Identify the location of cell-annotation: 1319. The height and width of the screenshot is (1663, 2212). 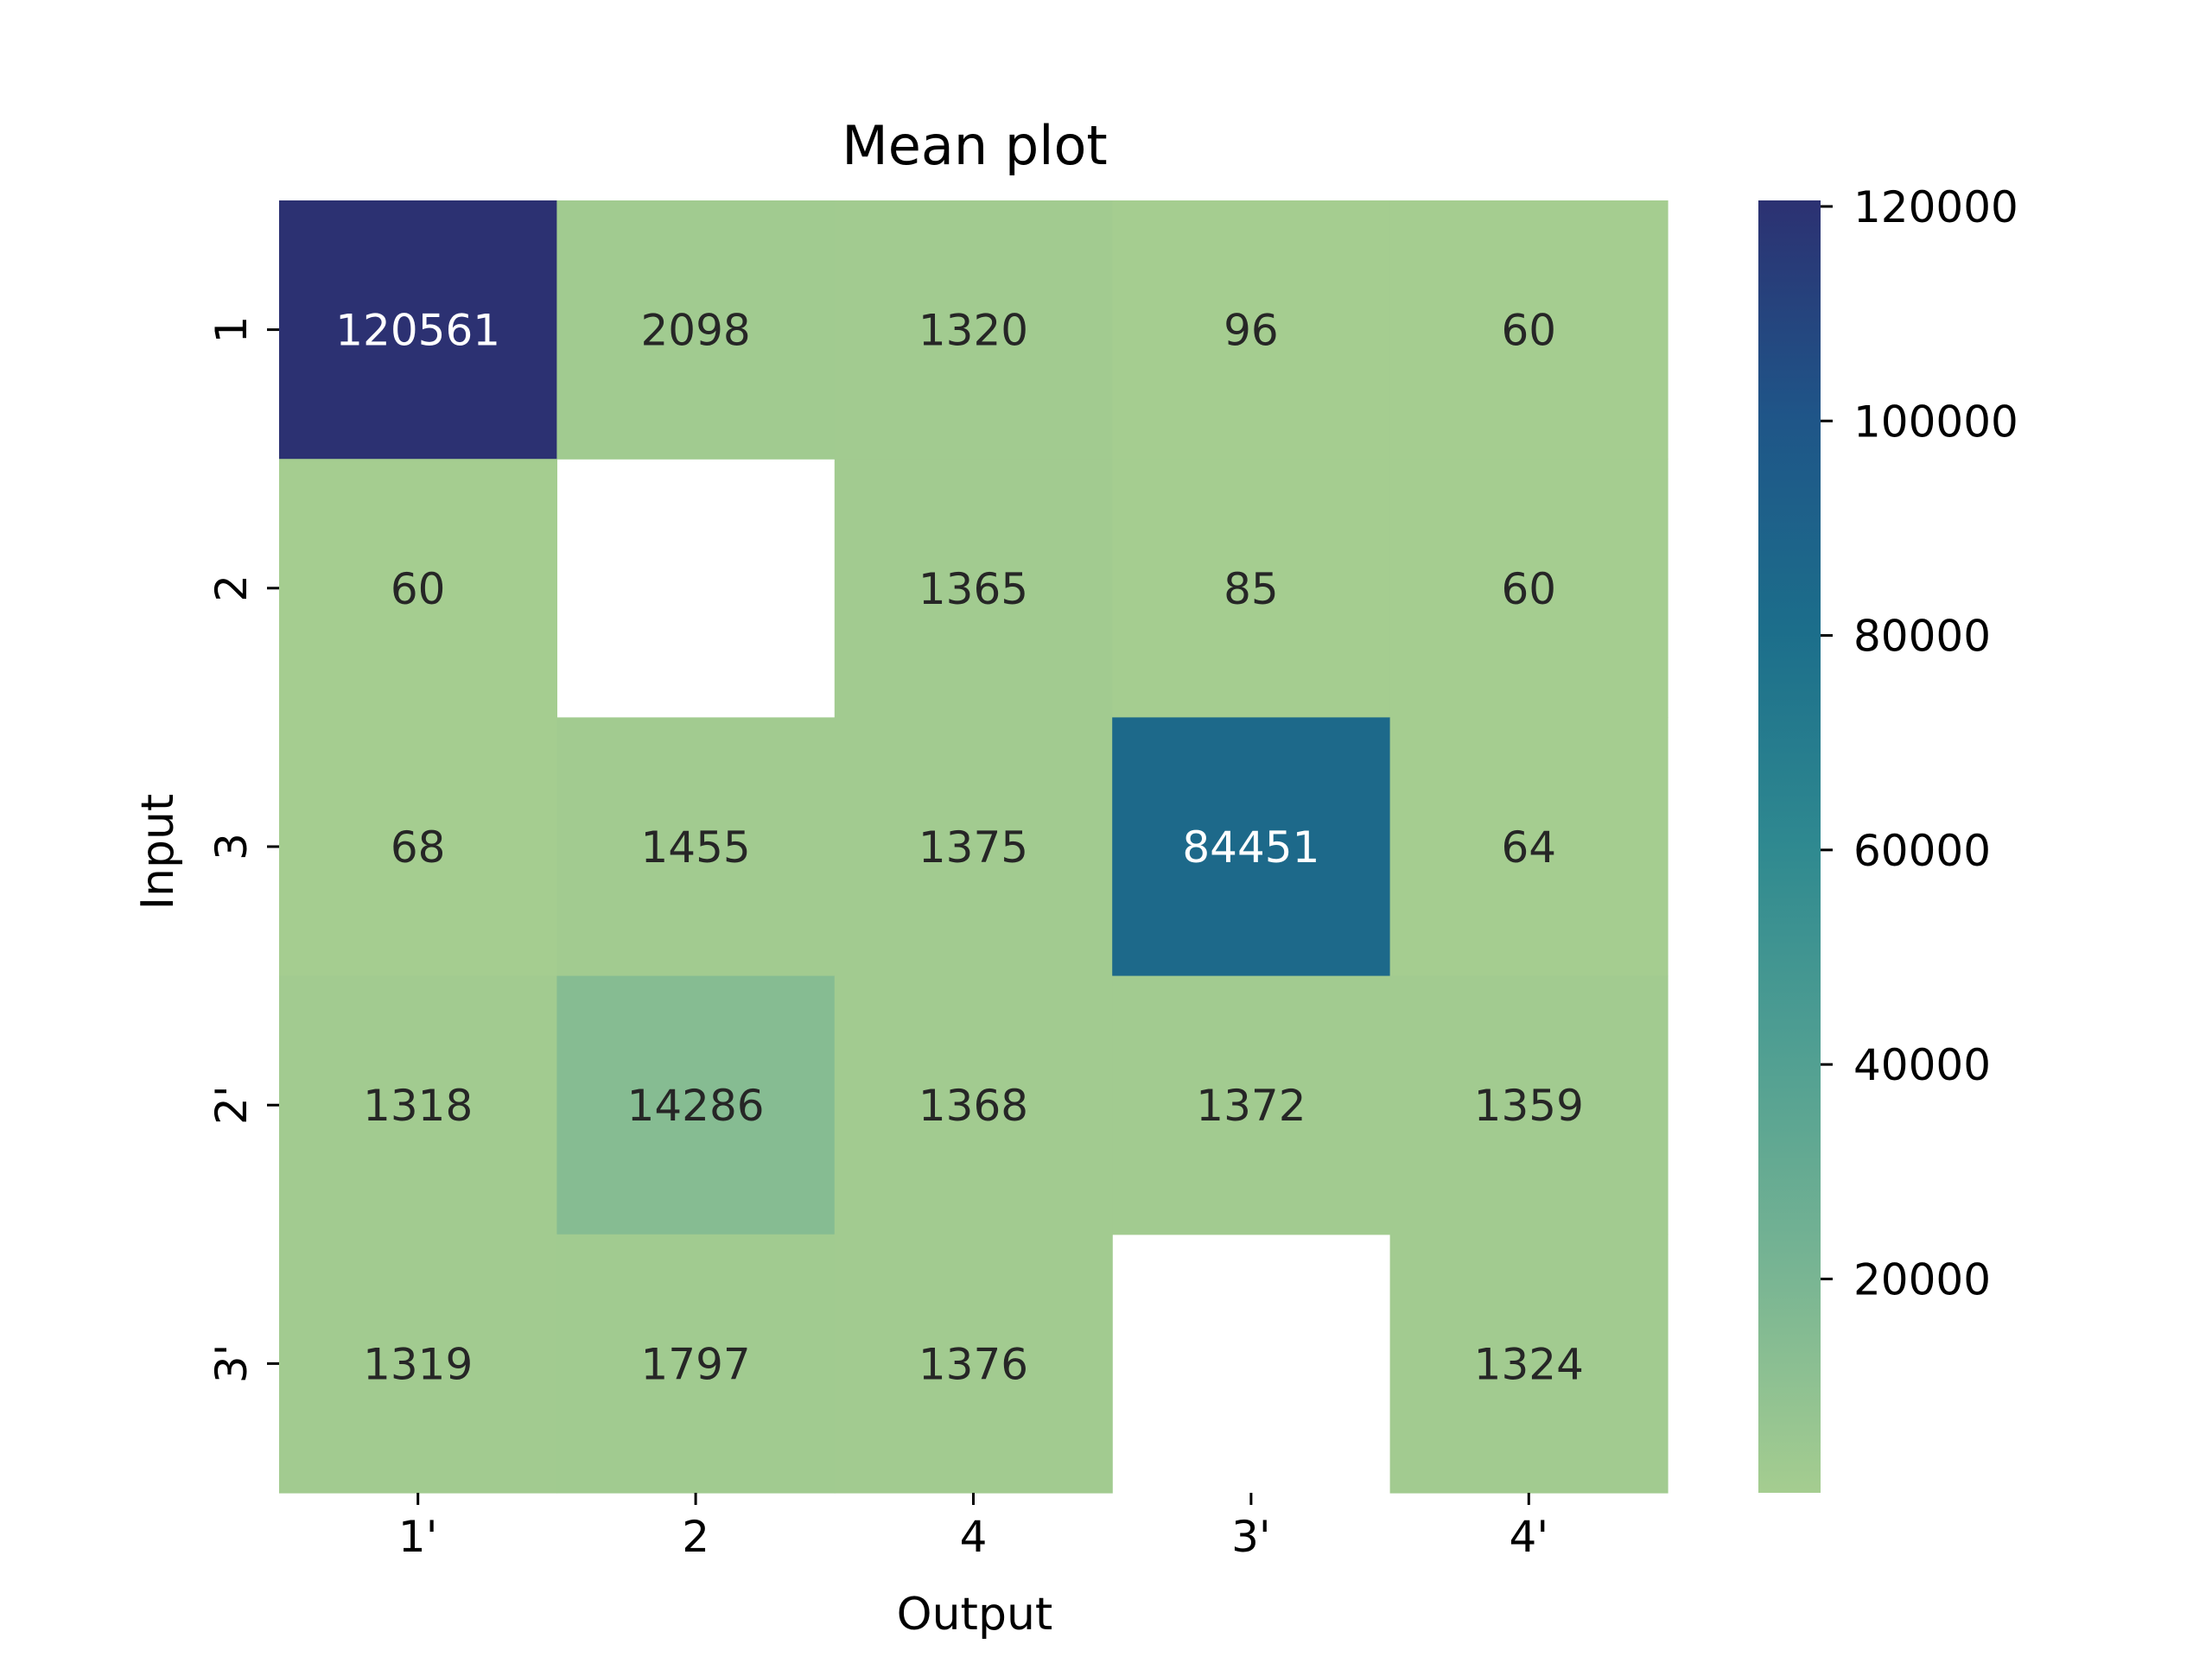
(418, 1364).